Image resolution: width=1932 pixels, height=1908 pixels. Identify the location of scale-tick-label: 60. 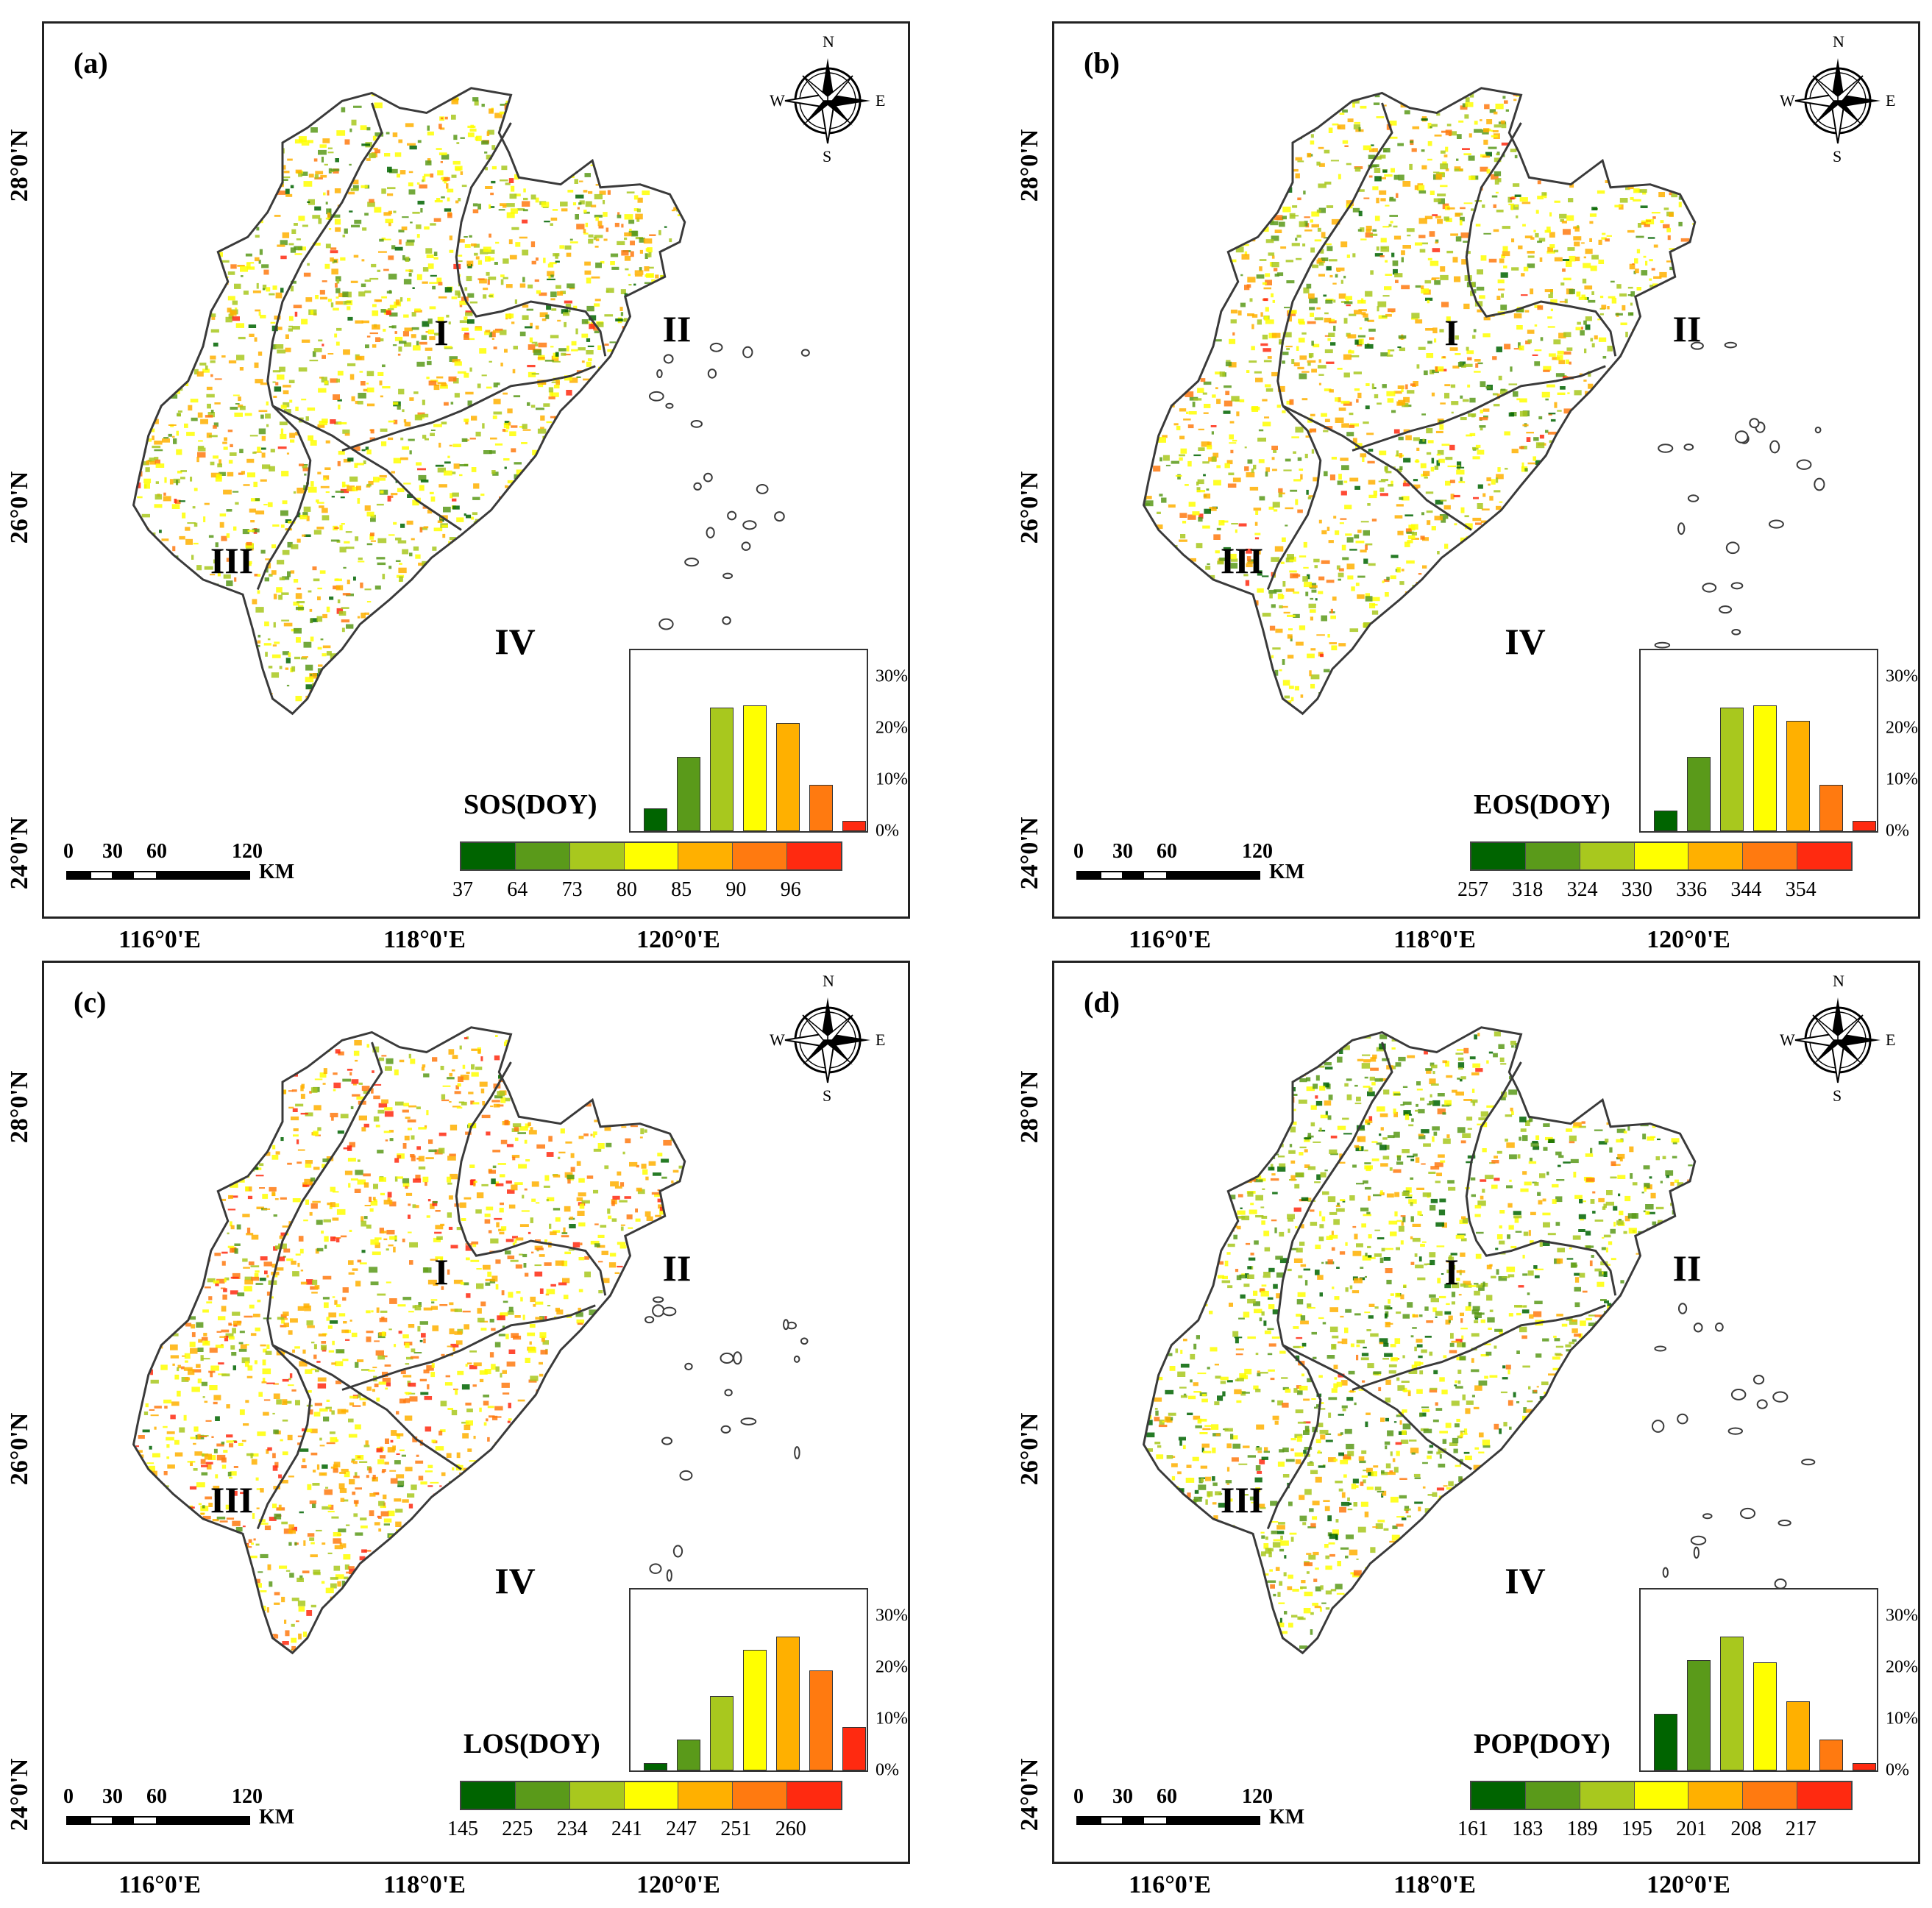
(156, 852).